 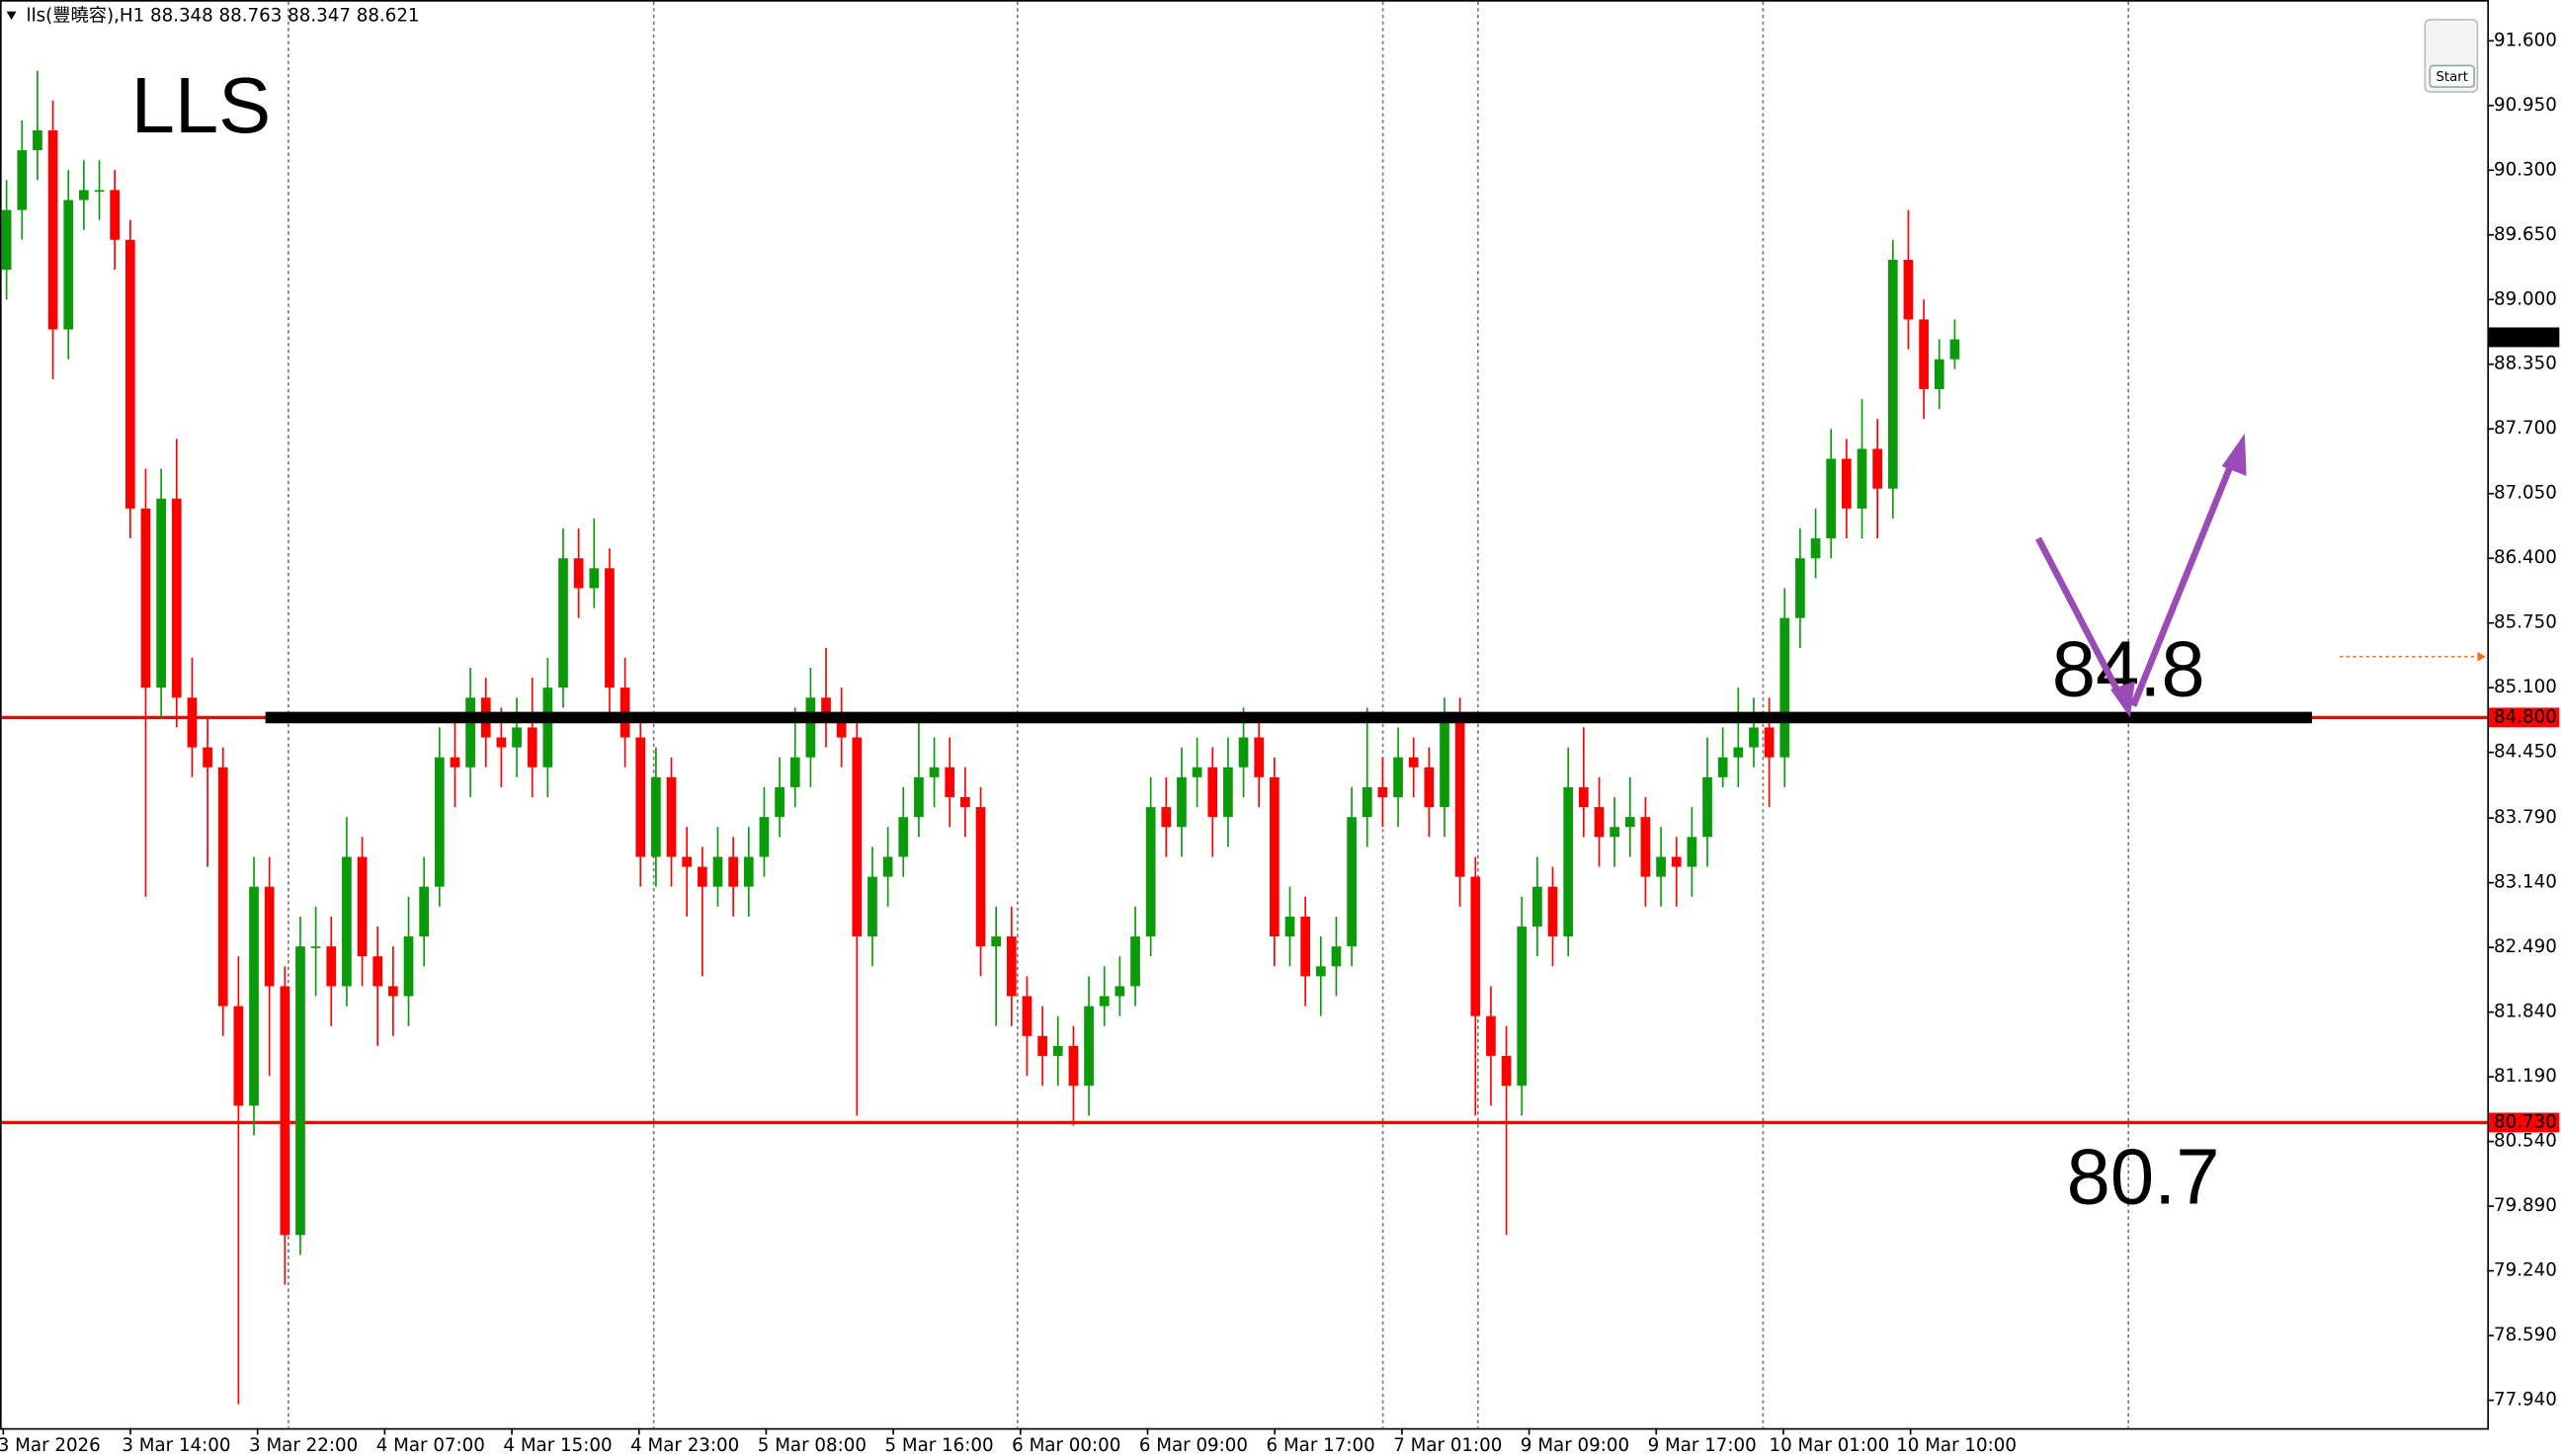 I want to click on x-tick-label: 4 Mar 23:00, so click(x=684, y=1445).